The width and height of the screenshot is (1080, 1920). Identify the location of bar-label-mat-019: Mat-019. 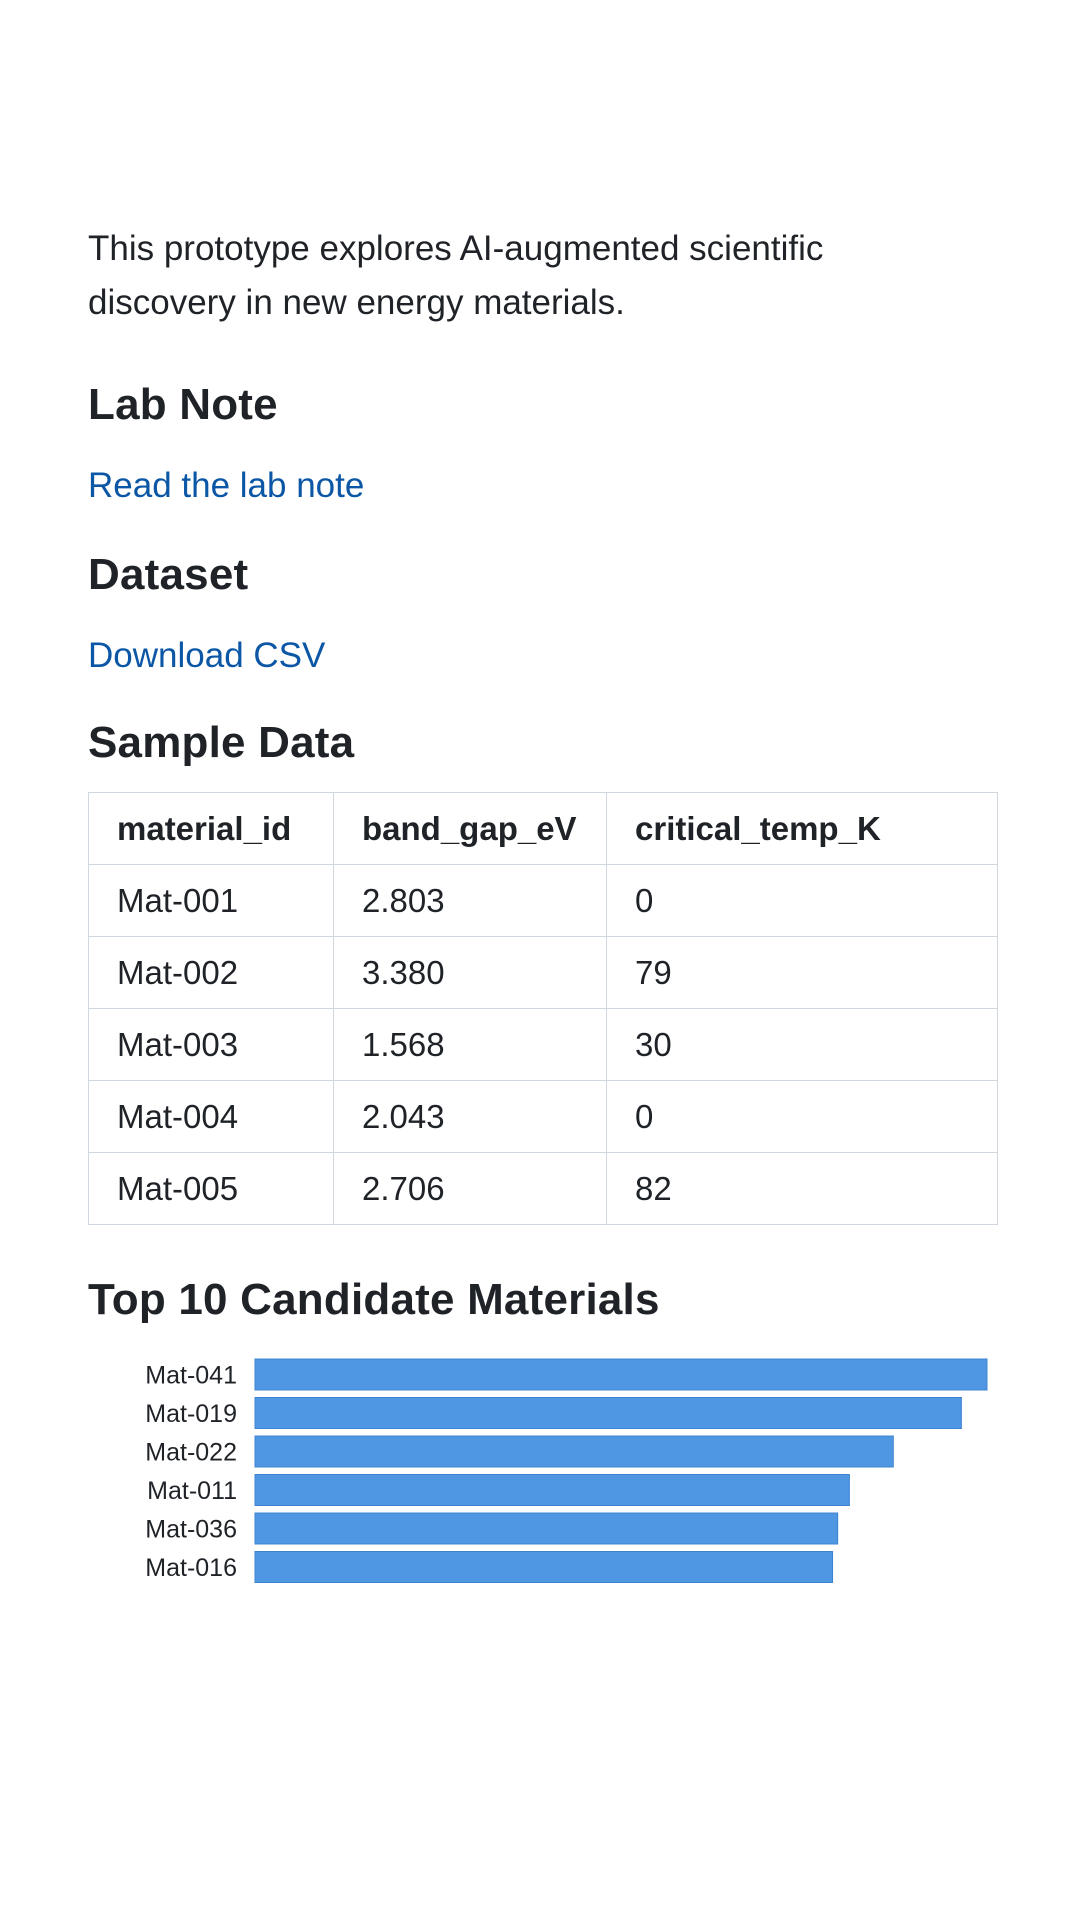
(191, 1414).